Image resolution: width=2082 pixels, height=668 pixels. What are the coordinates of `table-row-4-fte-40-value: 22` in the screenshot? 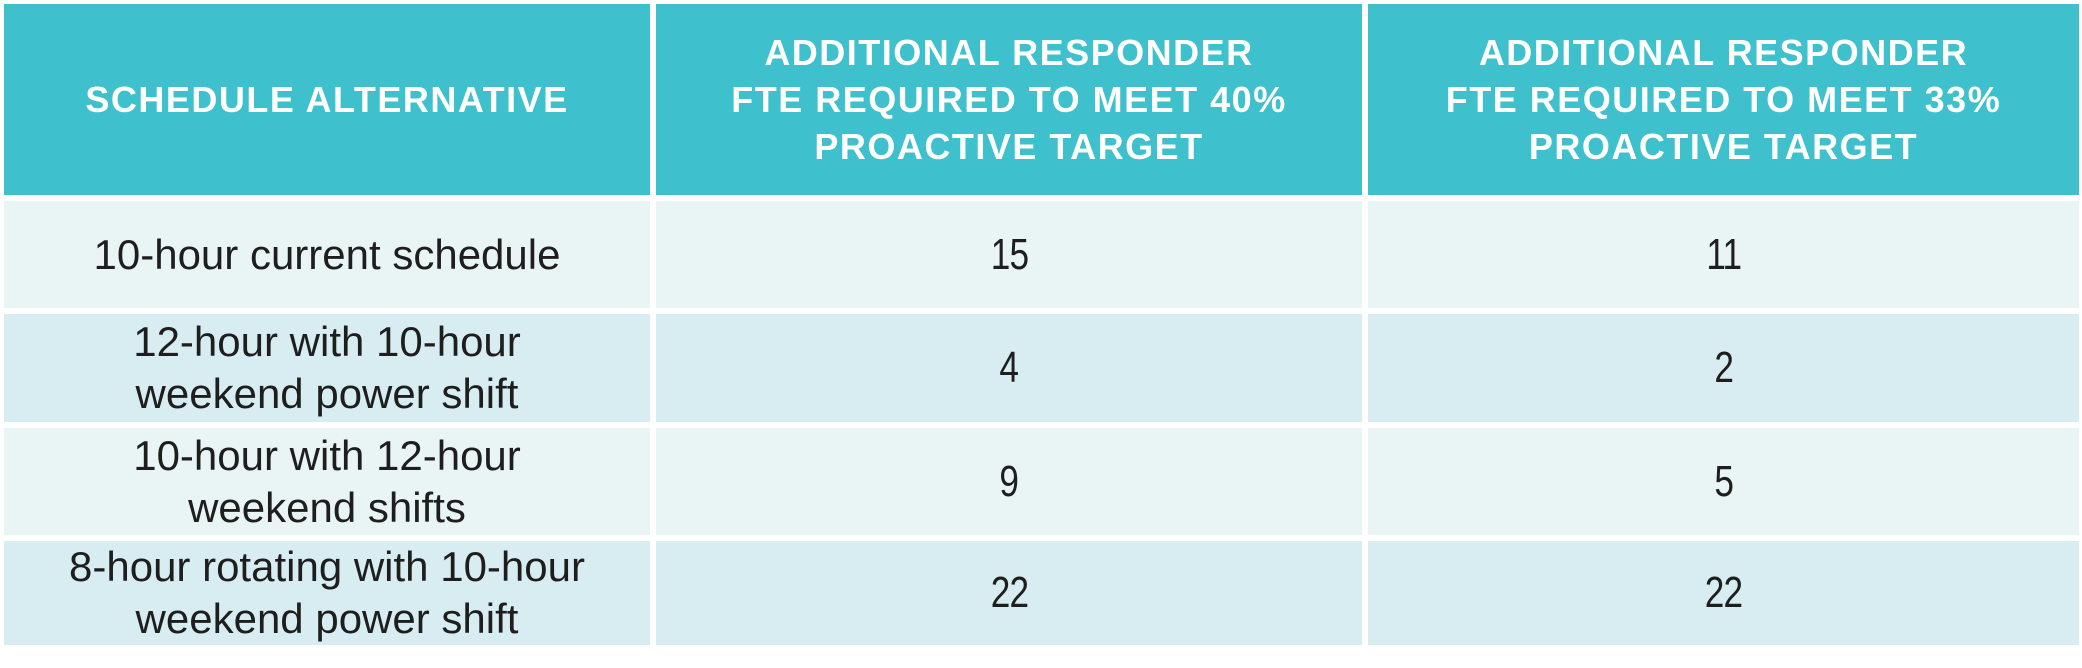 It's located at (1009, 593).